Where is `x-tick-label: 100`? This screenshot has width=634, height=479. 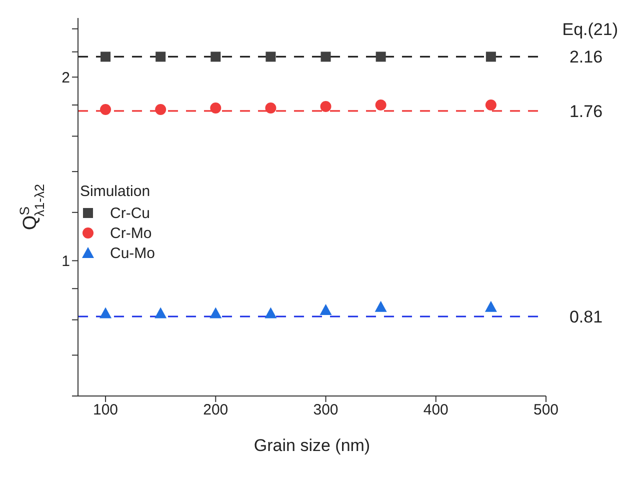 x-tick-label: 100 is located at coordinates (105, 410).